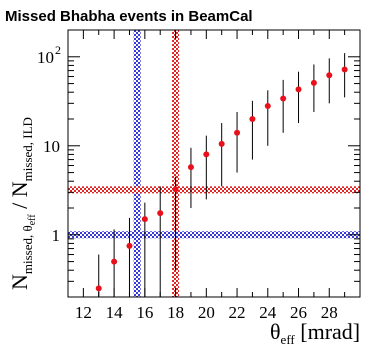 The height and width of the screenshot is (354, 369). What do you see at coordinates (288, 339) in the screenshot?
I see `x-axis-label-sub: eff` at bounding box center [288, 339].